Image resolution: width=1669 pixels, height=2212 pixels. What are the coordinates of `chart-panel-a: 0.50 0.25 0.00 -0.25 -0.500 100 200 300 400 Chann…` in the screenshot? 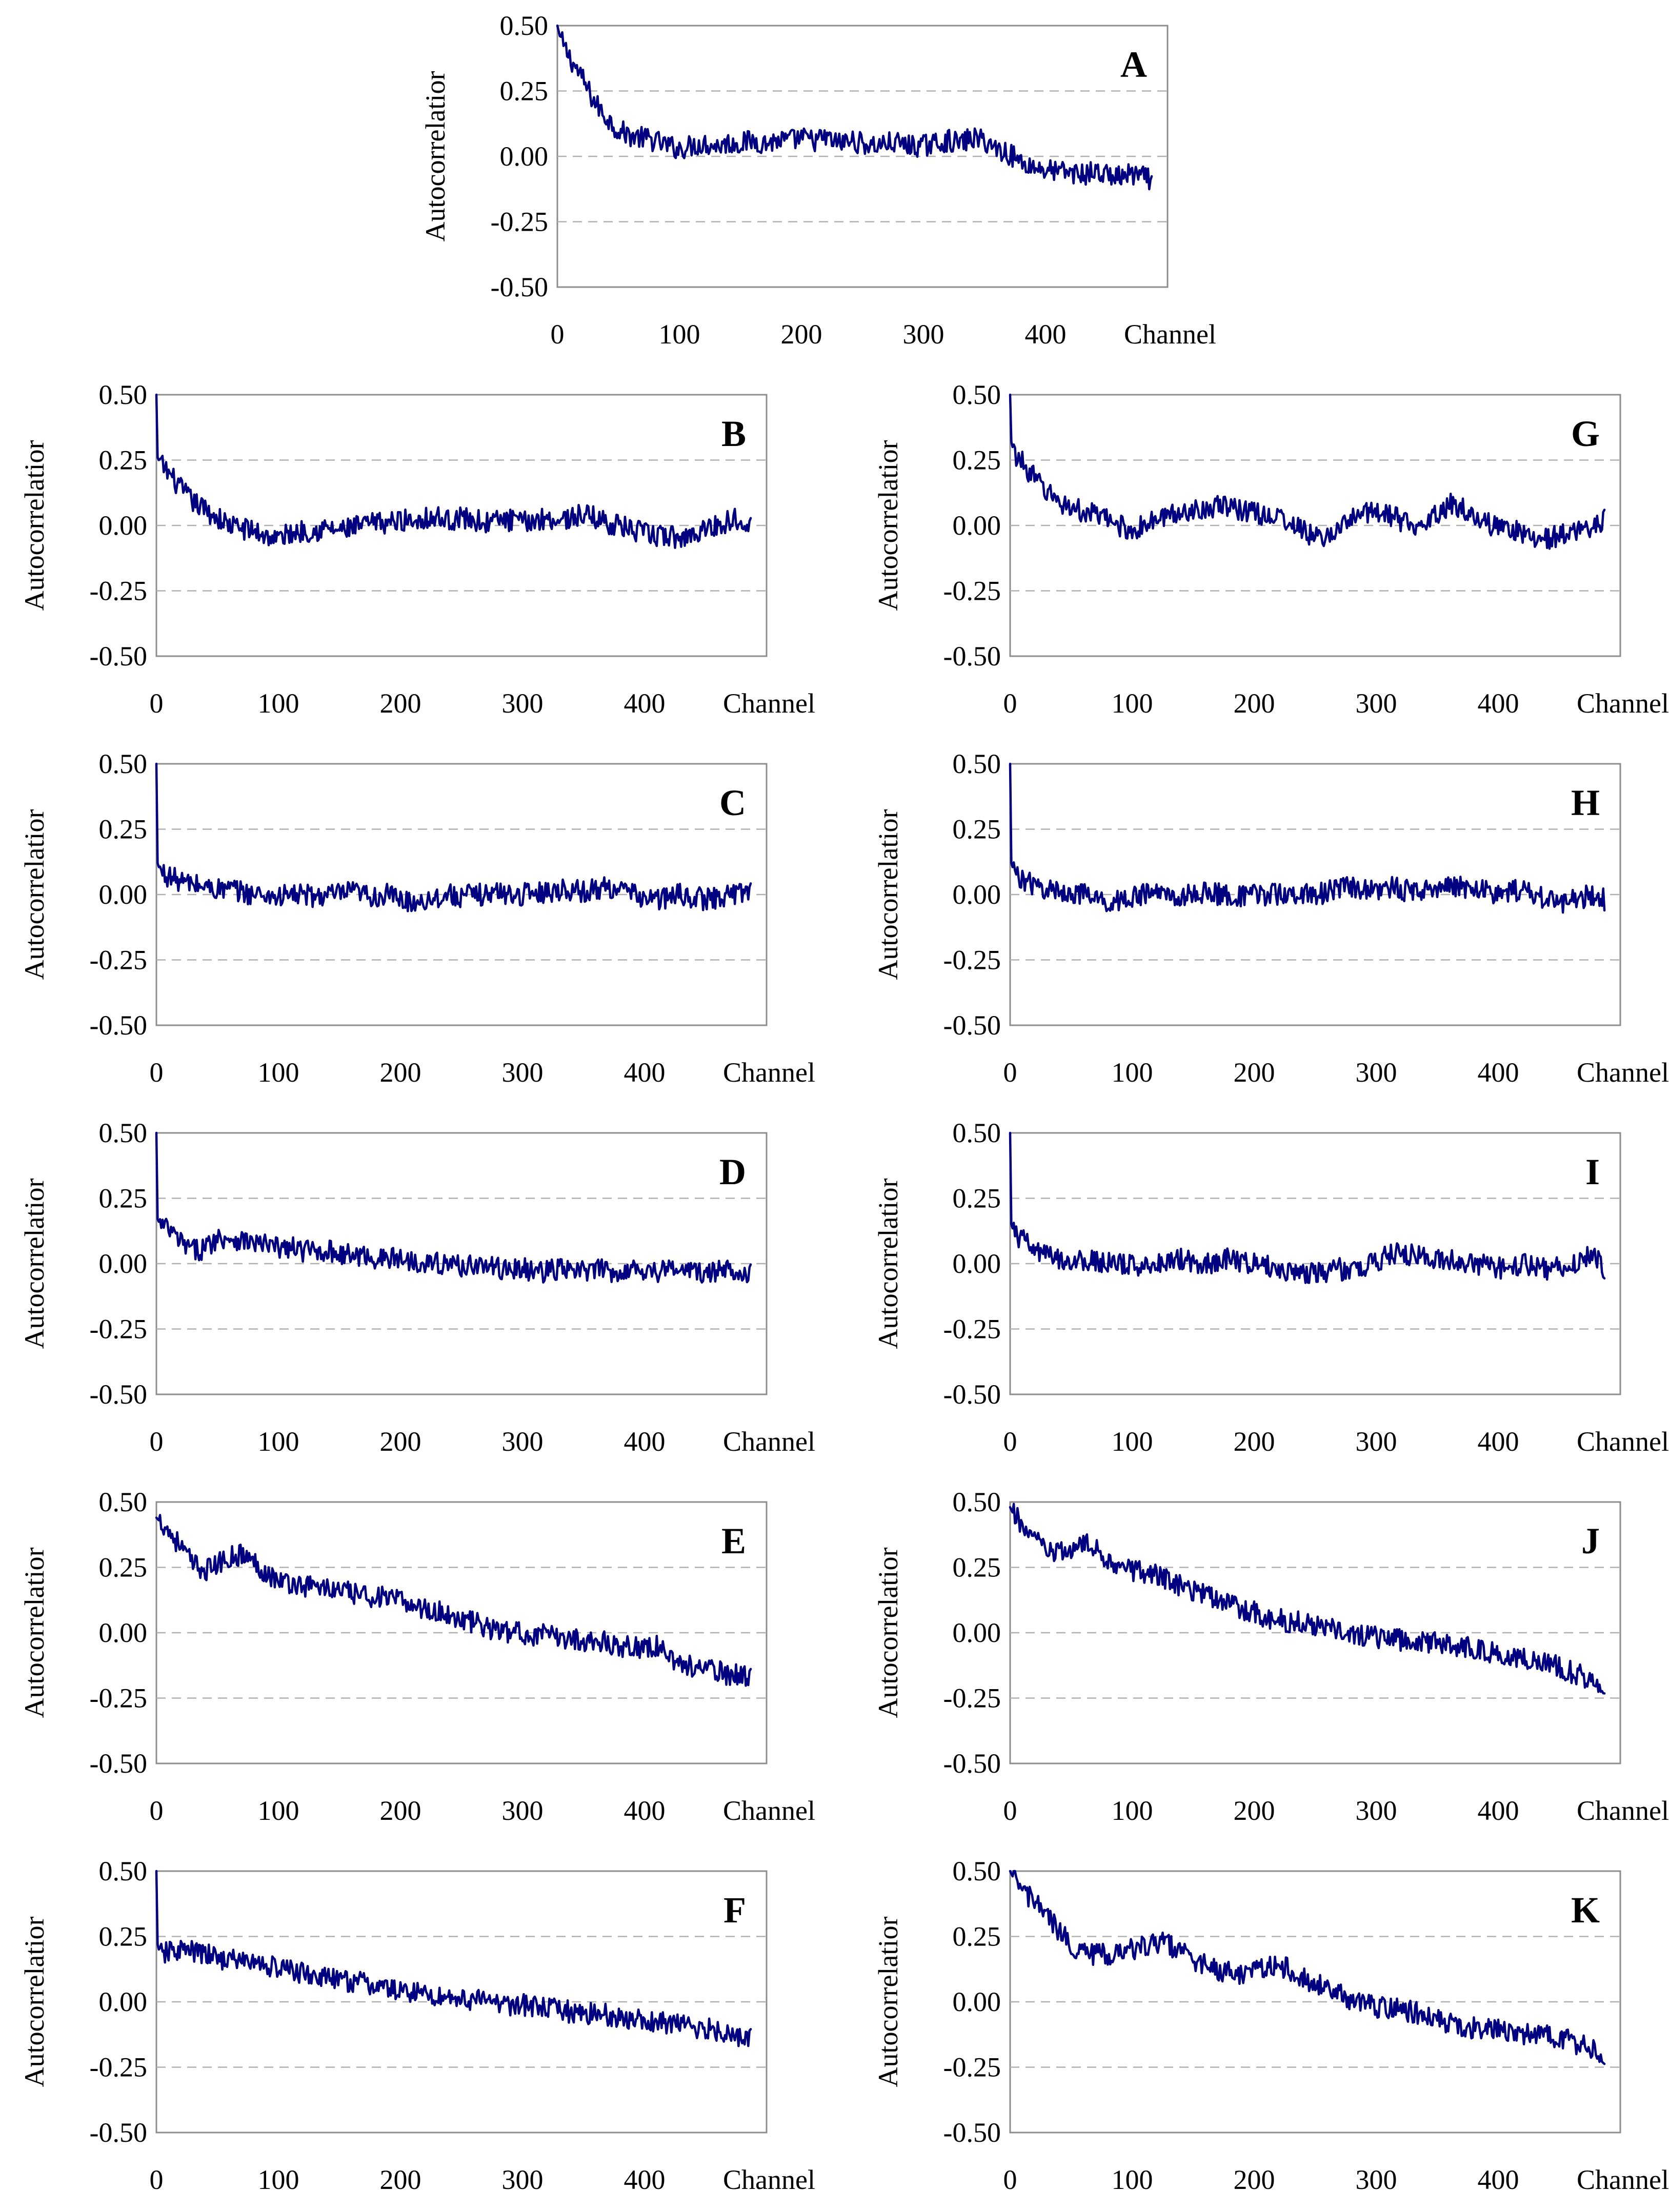 It's located at (818, 180).